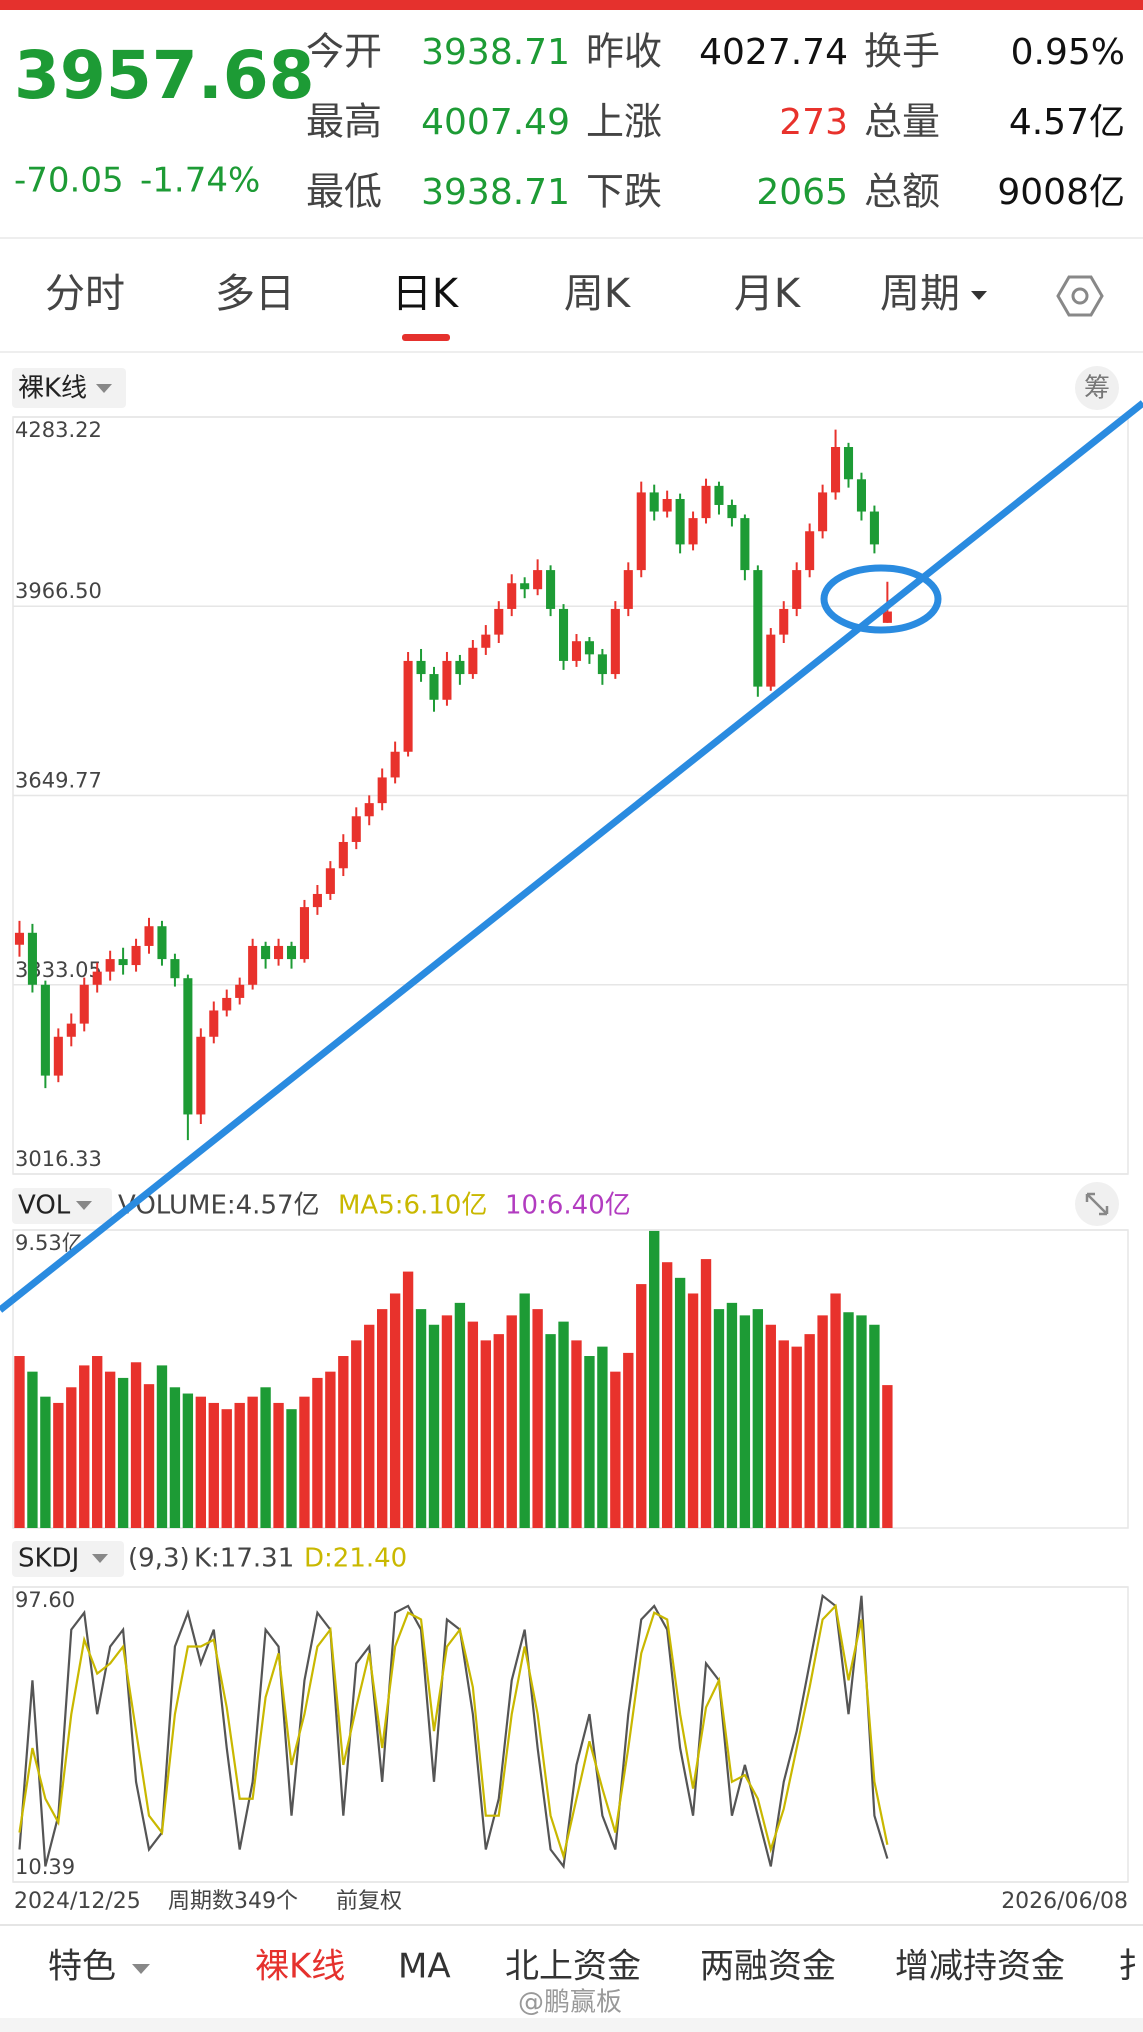  I want to click on settings-icon, so click(1080, 296).